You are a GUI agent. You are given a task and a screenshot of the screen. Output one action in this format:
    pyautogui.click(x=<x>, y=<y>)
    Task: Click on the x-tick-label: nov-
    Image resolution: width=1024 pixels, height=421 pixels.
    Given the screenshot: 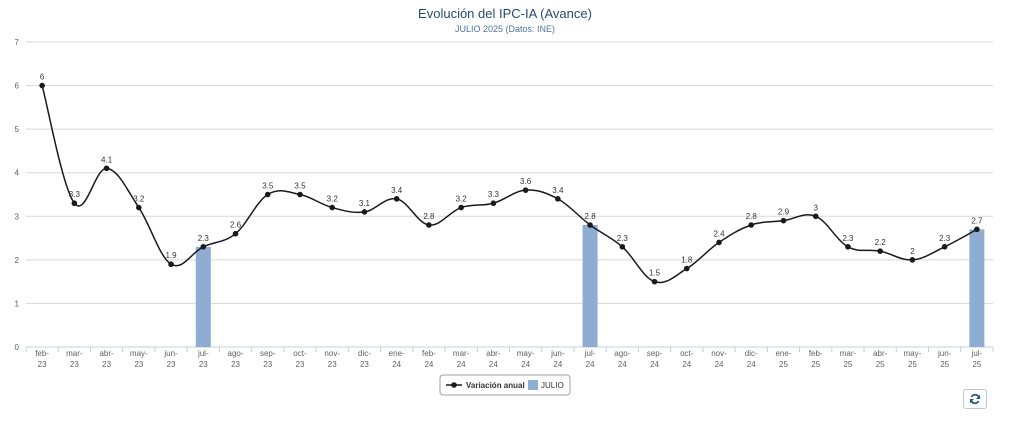 What is the action you would take?
    pyautogui.click(x=332, y=353)
    